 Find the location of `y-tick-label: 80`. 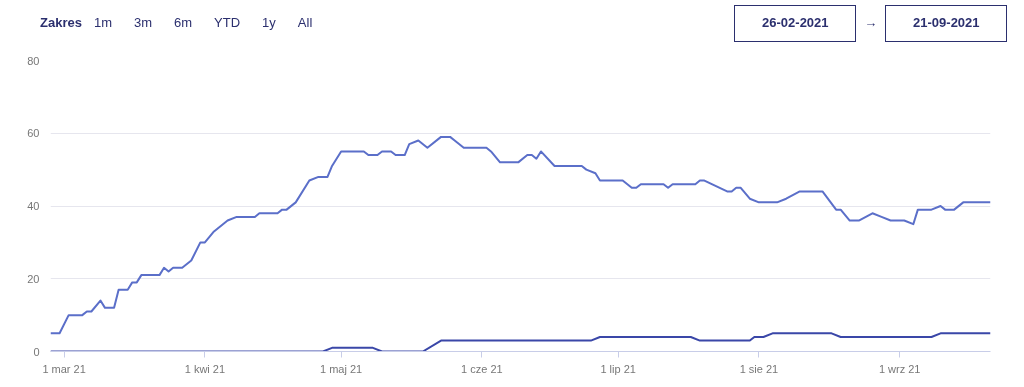

y-tick-label: 80 is located at coordinates (33, 60).